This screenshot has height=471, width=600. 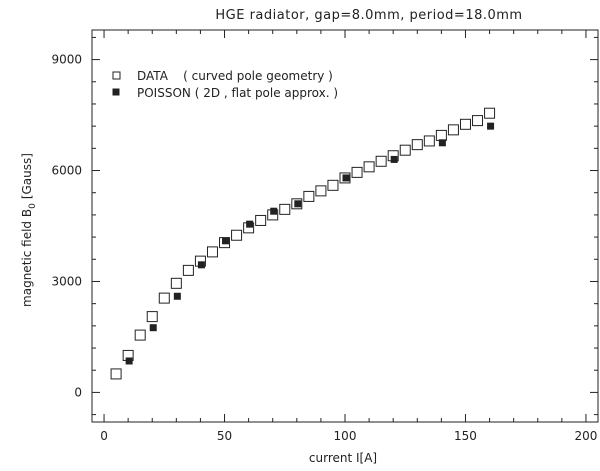 I want to click on y-axis-label: magnetic field B0 [Gauss], so click(x=29, y=230).